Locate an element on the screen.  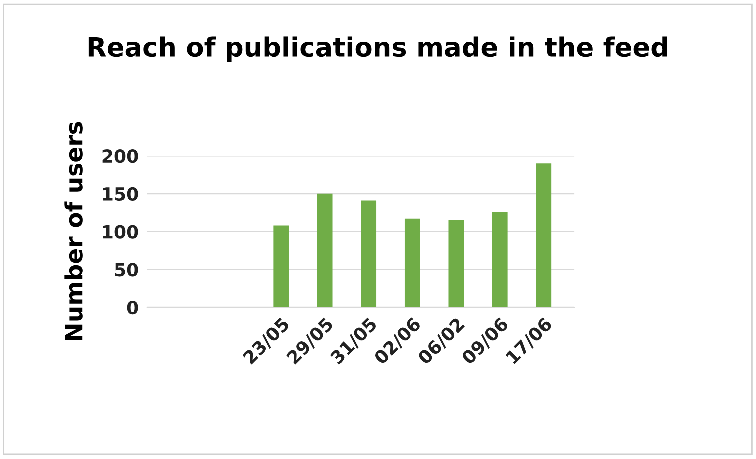
y-tick-label: 50 is located at coordinates (126, 270).